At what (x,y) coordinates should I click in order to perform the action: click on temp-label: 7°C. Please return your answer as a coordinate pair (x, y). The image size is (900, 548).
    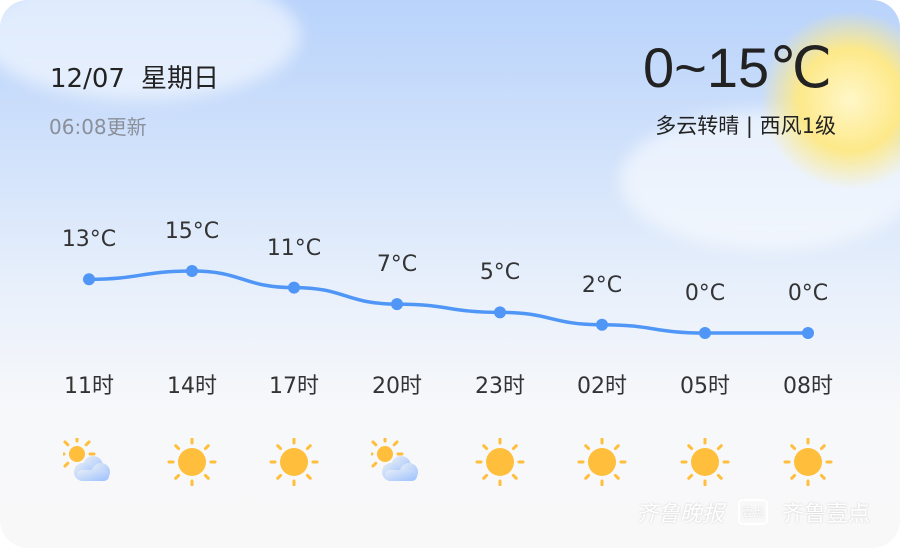
    Looking at the image, I should click on (397, 265).